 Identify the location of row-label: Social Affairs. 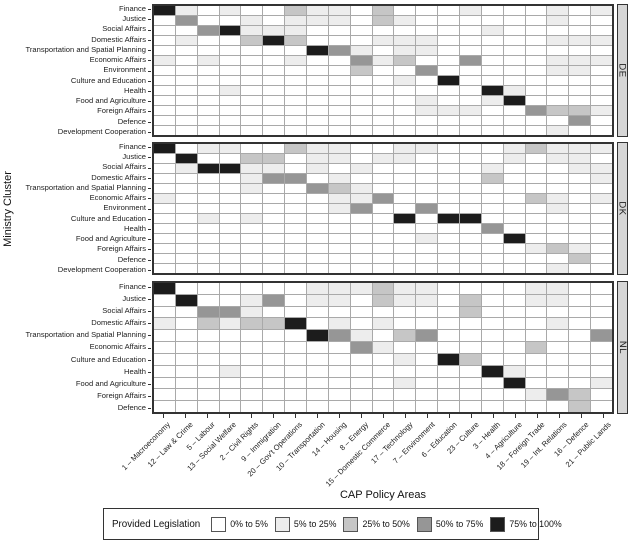
(124, 29).